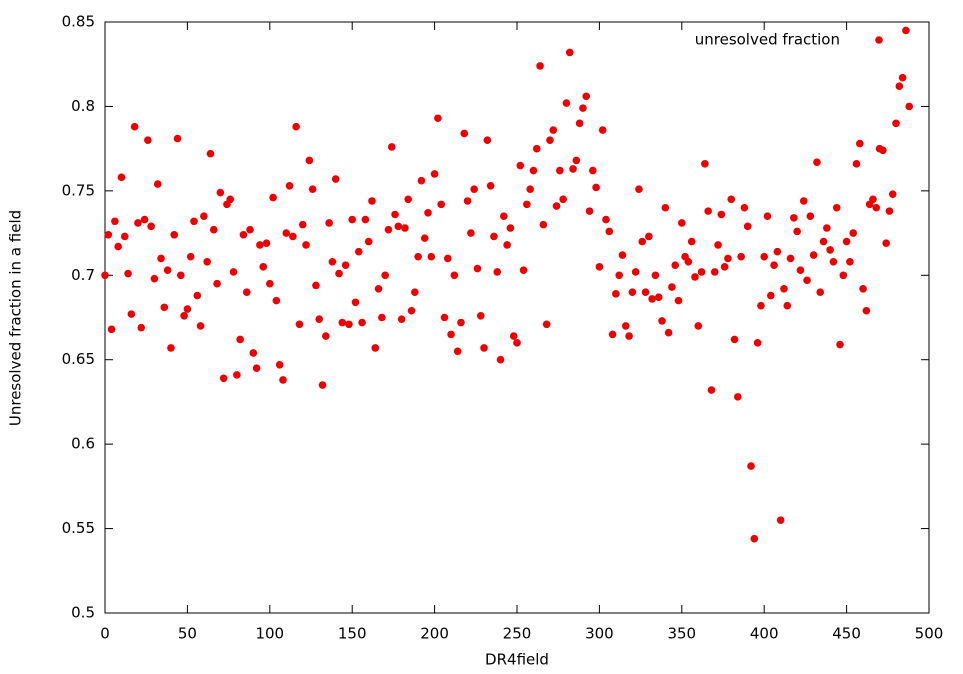  What do you see at coordinates (764, 634) in the screenshot?
I see `x-tick-label: 400` at bounding box center [764, 634].